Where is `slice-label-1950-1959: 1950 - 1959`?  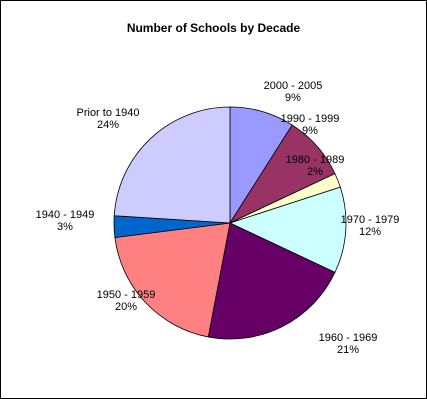
slice-label-1950-1959: 1950 - 1959 is located at coordinates (126, 295).